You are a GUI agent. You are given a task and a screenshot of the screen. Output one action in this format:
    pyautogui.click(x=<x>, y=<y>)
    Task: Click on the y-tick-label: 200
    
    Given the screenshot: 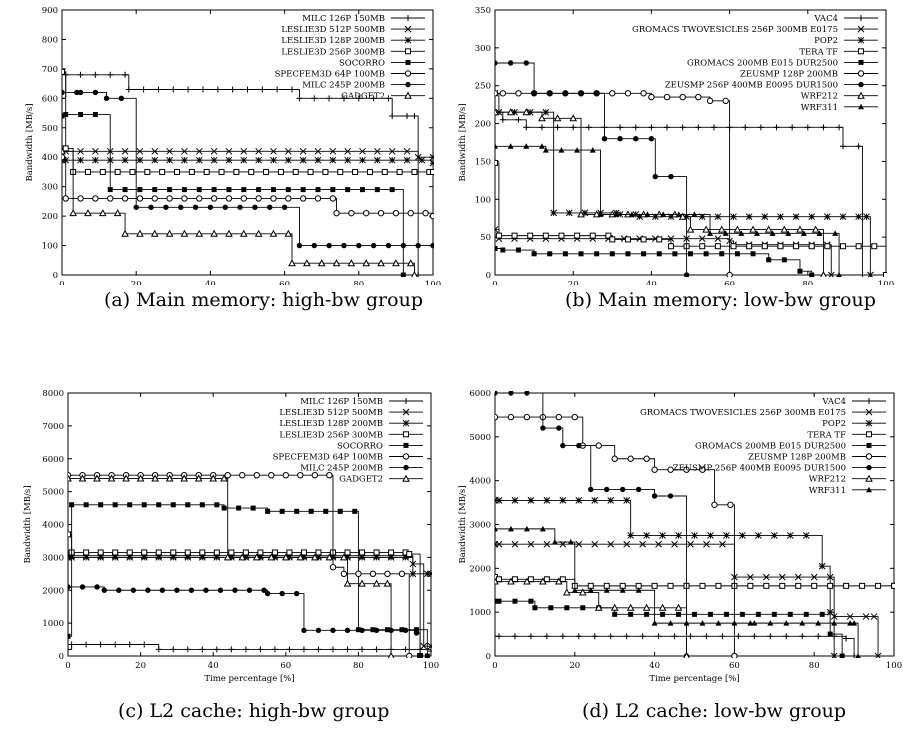 What is the action you would take?
    pyautogui.click(x=483, y=125)
    